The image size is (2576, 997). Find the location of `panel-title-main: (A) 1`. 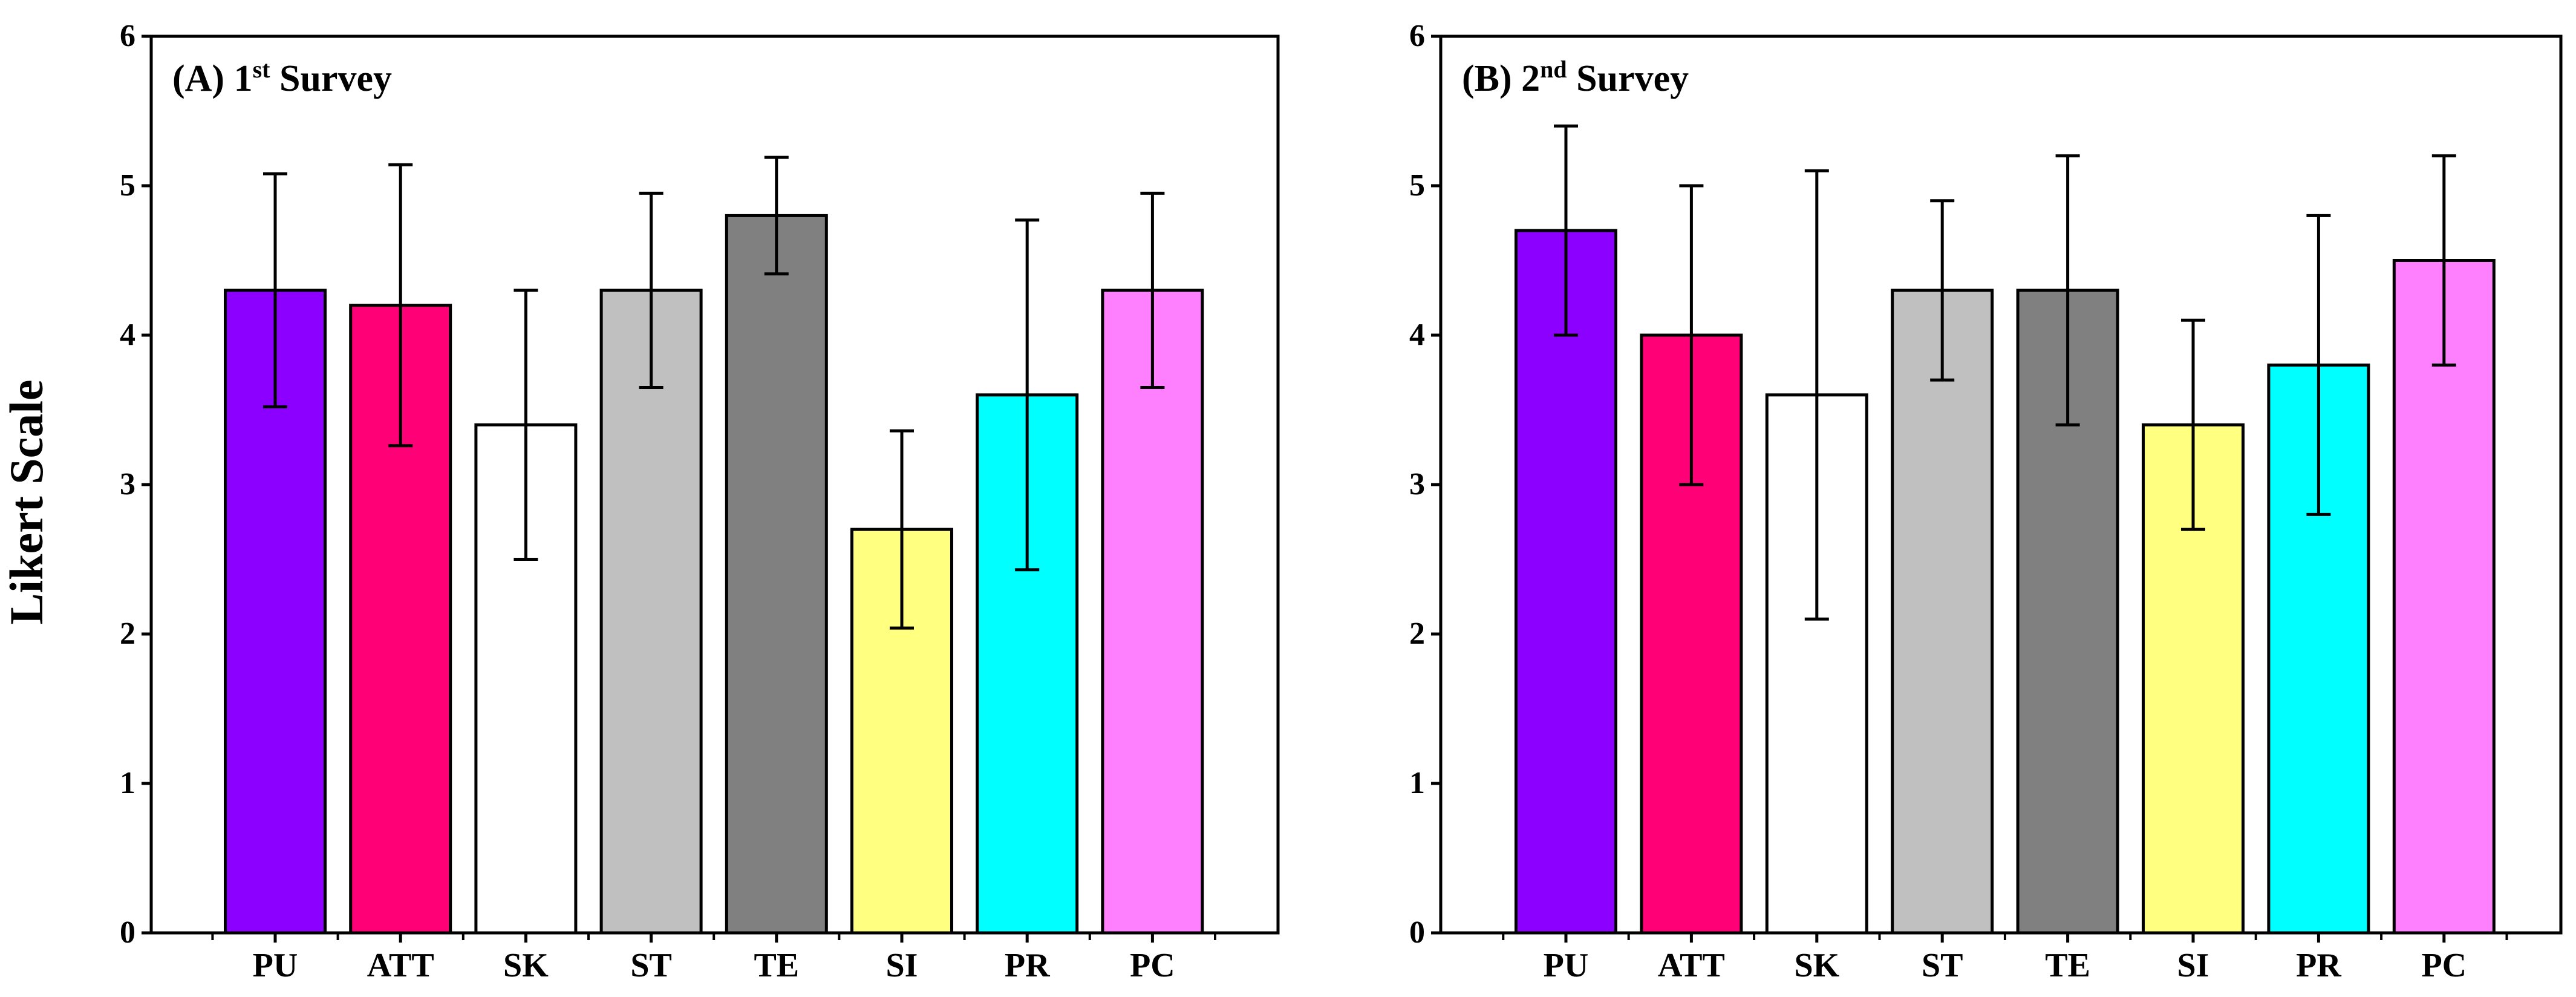

panel-title-main: (A) 1 is located at coordinates (212, 78).